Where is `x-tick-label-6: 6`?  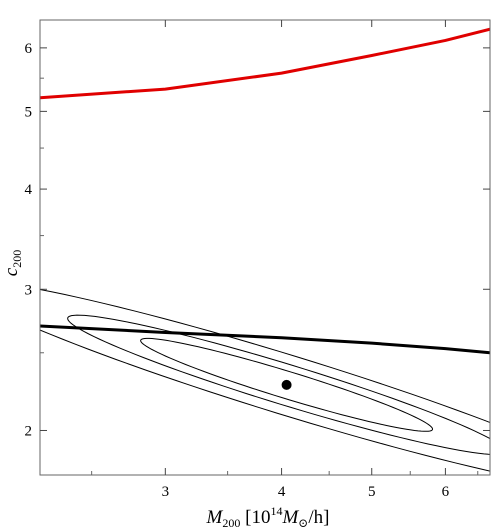
x-tick-label-6: 6 is located at coordinates (446, 492).